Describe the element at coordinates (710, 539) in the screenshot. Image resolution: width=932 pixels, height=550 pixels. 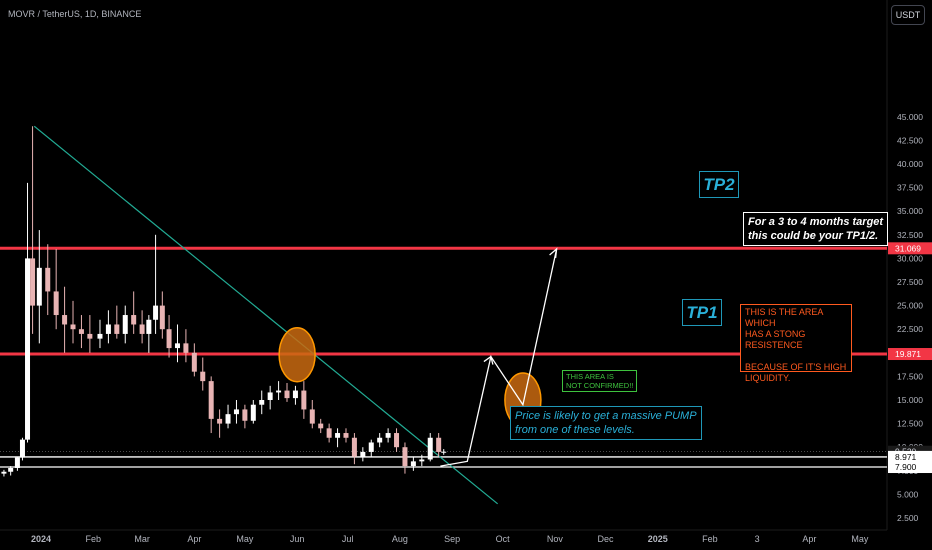
I see `x-tick-label: Feb` at that location.